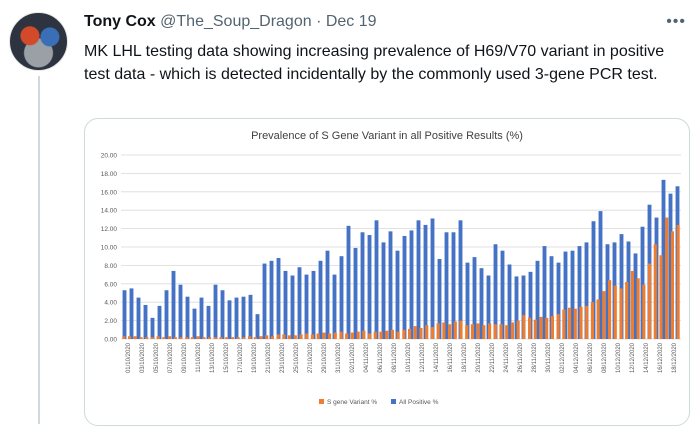 The height and width of the screenshot is (426, 700). What do you see at coordinates (109, 211) in the screenshot?
I see `y-tick-label: 14.00` at bounding box center [109, 211].